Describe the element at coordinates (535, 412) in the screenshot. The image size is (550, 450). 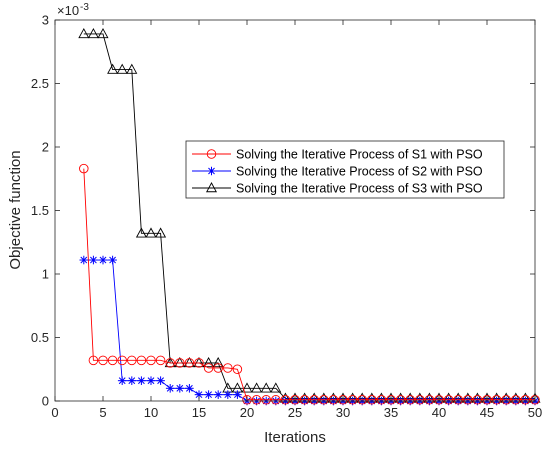
I see `x-tick-label: 50` at that location.